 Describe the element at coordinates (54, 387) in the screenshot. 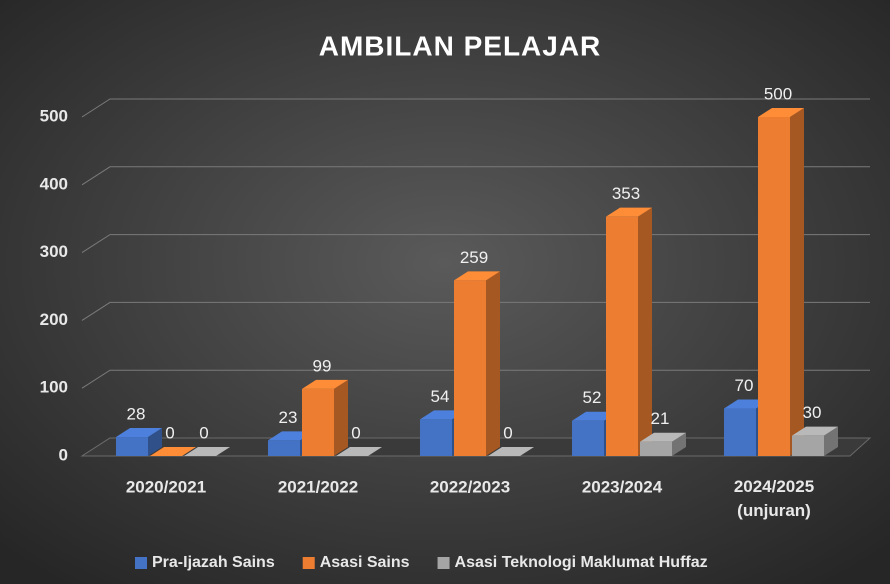

I see `y-tick-label: 100` at that location.